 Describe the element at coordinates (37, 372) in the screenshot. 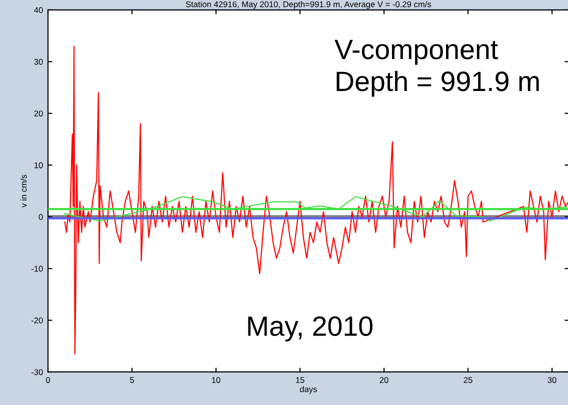

I see `y-tick-label: -30` at that location.